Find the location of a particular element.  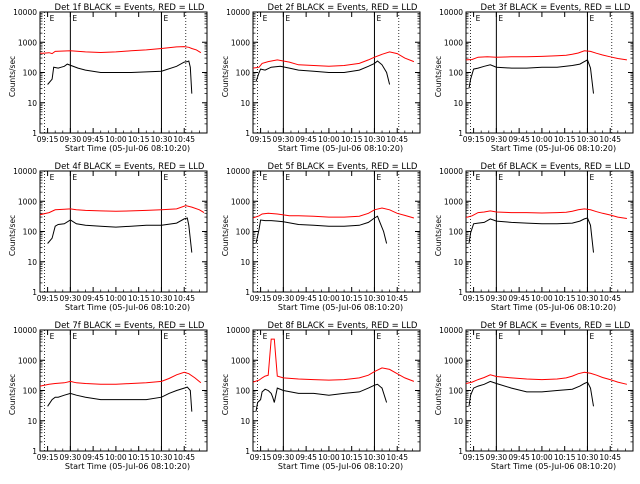

panel-title: Det 1f BLACK = Events, RED = LLD is located at coordinates (130, 8).